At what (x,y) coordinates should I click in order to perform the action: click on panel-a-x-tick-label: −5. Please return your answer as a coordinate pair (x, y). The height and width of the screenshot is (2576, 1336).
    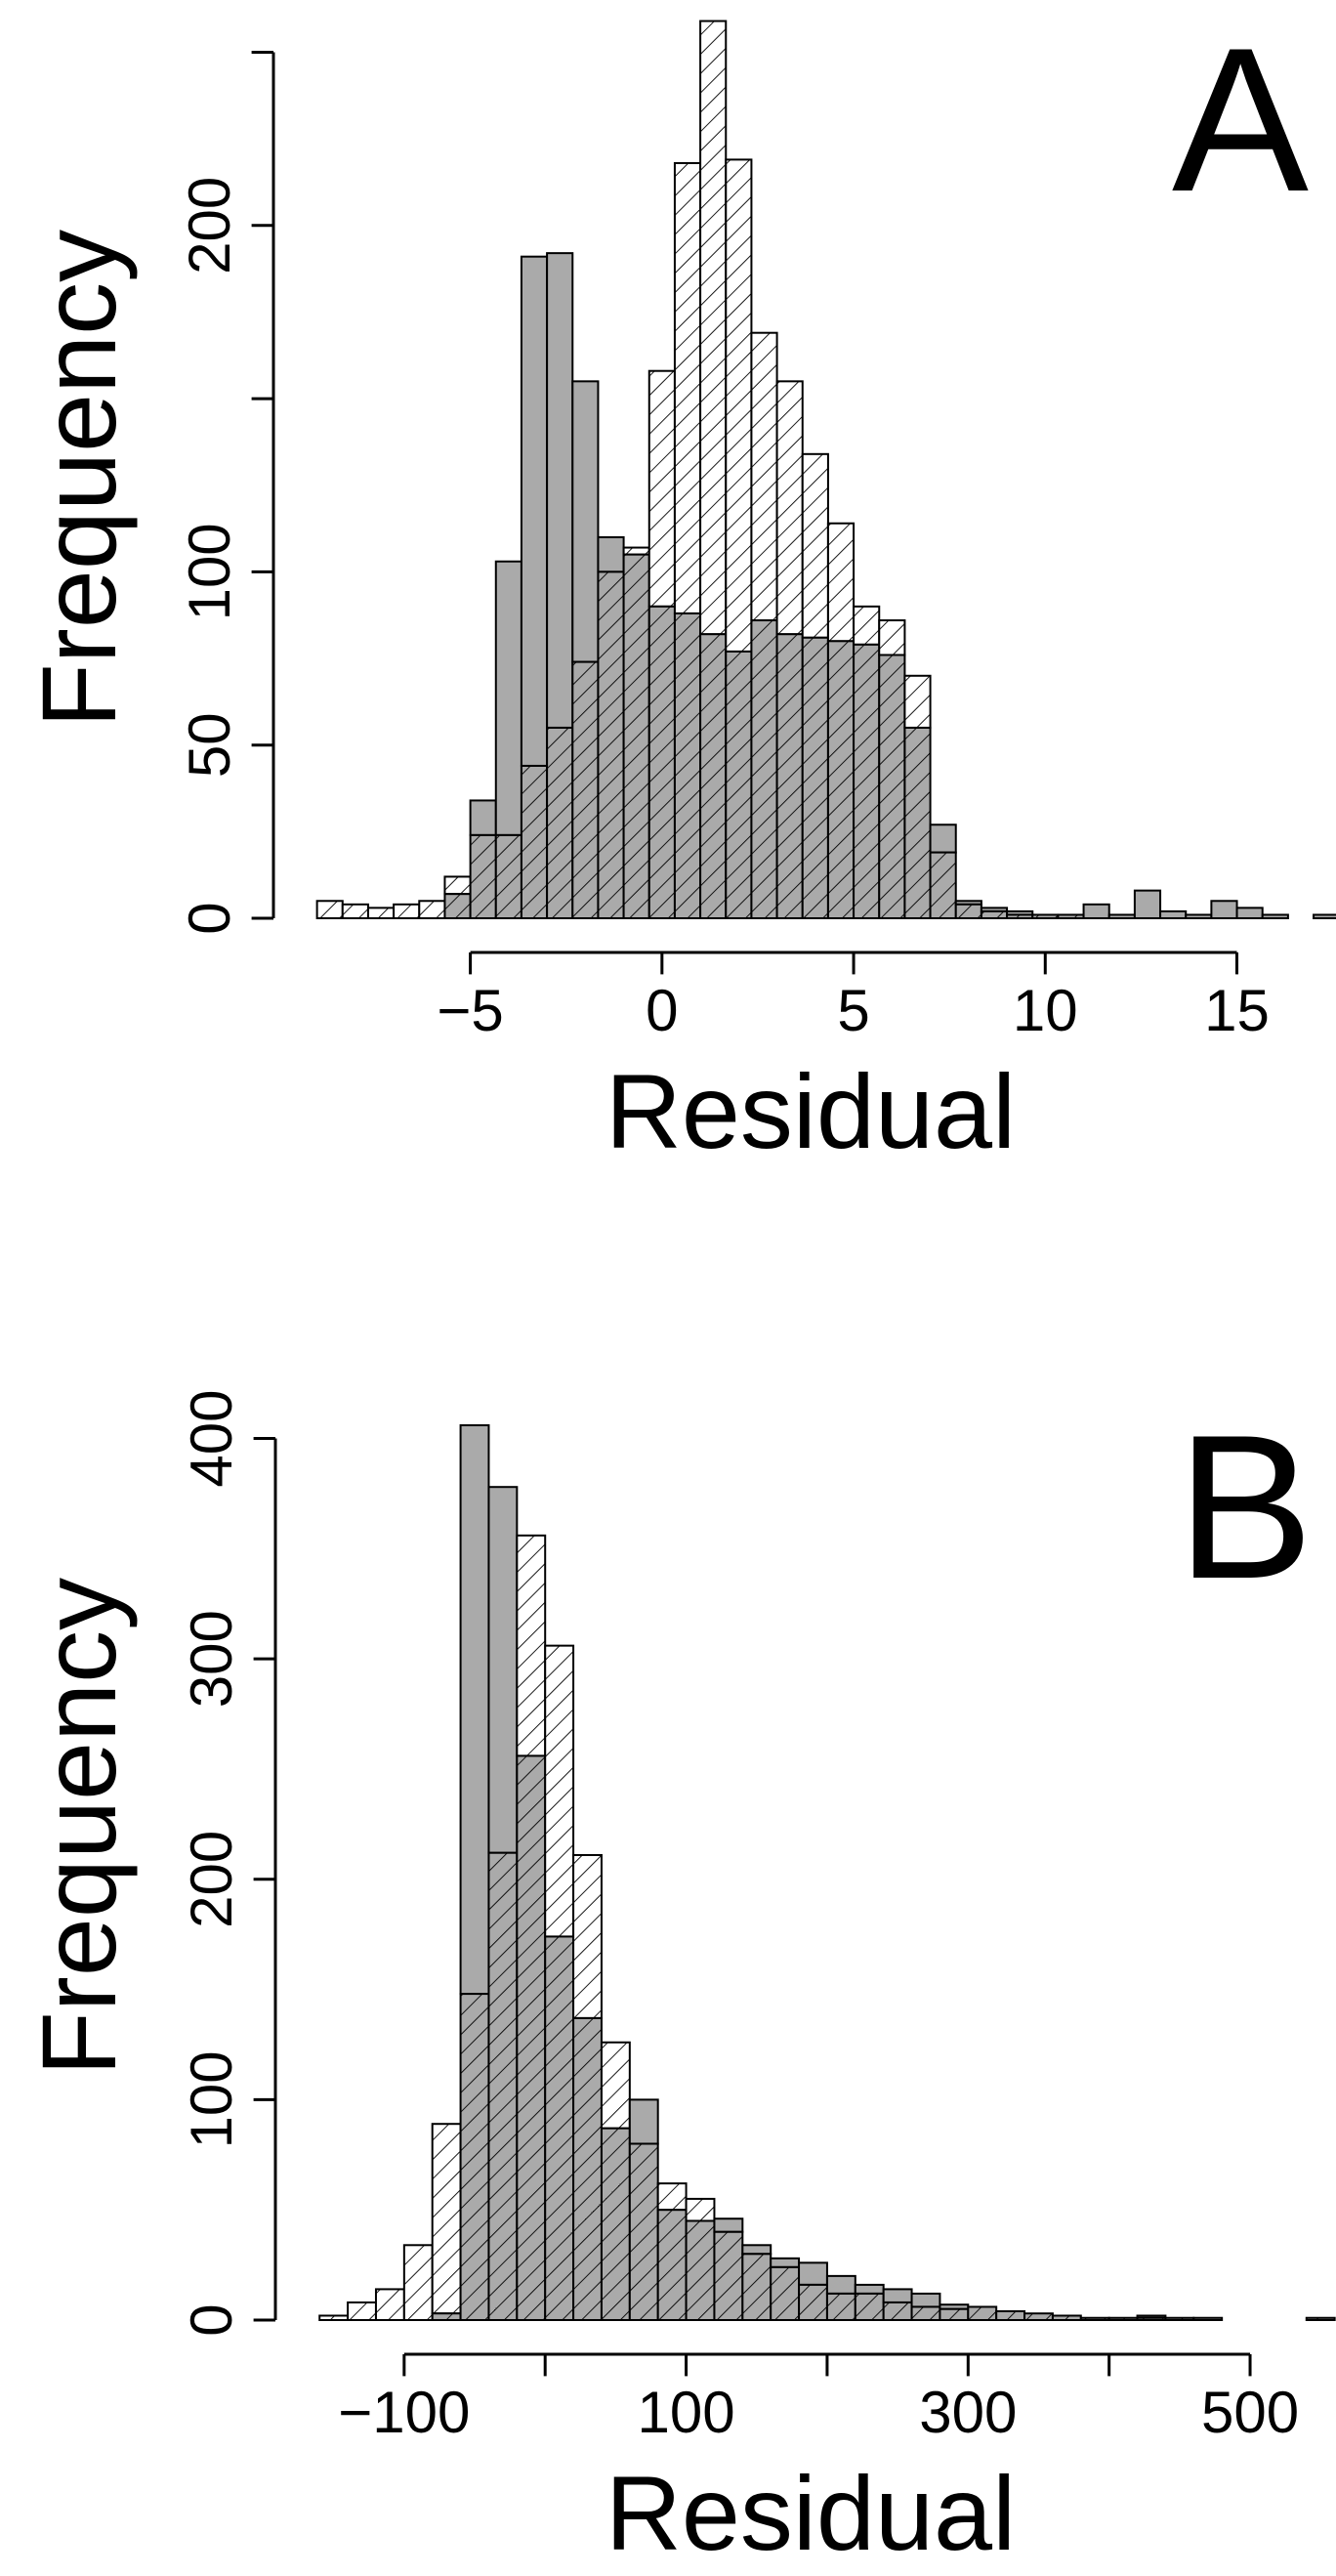
    Looking at the image, I should click on (470, 1010).